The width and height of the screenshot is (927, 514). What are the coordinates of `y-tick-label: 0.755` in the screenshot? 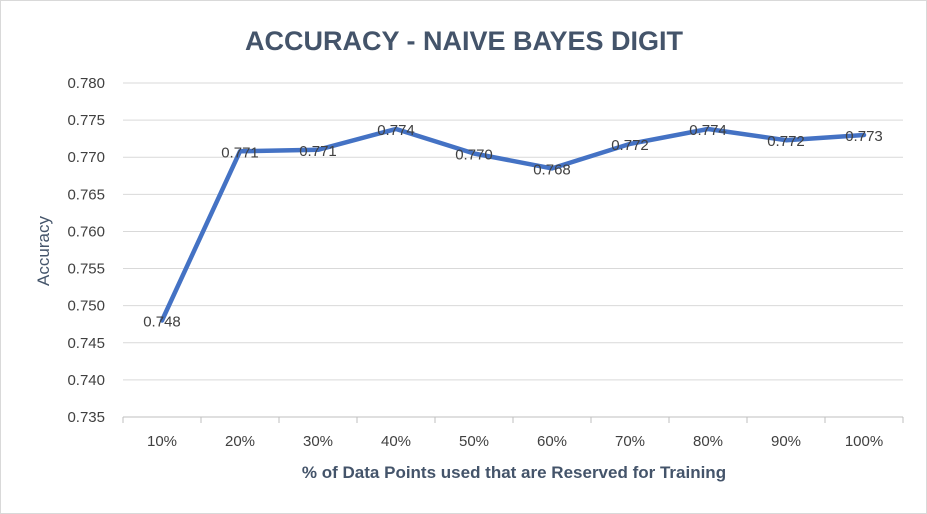 It's located at (86, 269).